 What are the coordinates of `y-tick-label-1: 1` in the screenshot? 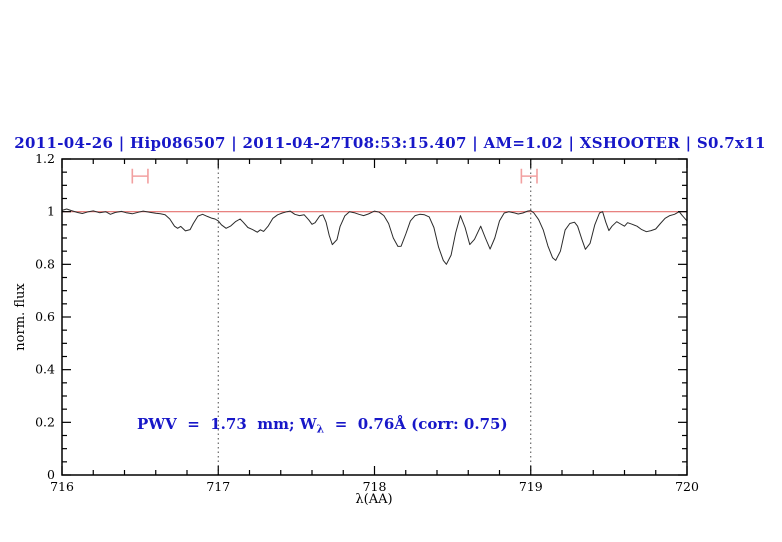 It's located at (51, 211).